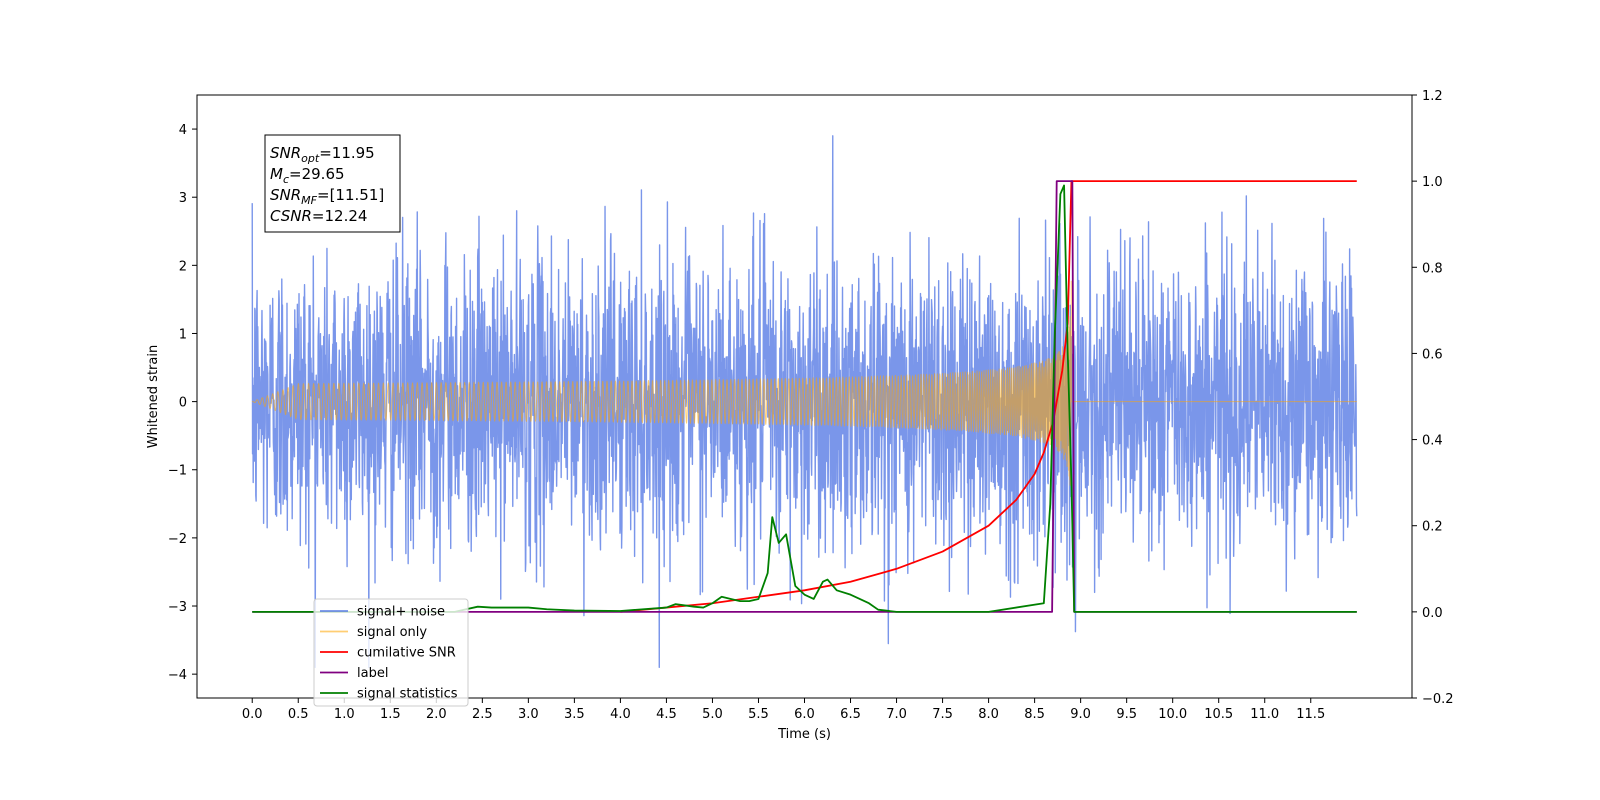 This screenshot has width=1600, height=800. What do you see at coordinates (1264, 714) in the screenshot?
I see `x-tick-label: 11.0` at bounding box center [1264, 714].